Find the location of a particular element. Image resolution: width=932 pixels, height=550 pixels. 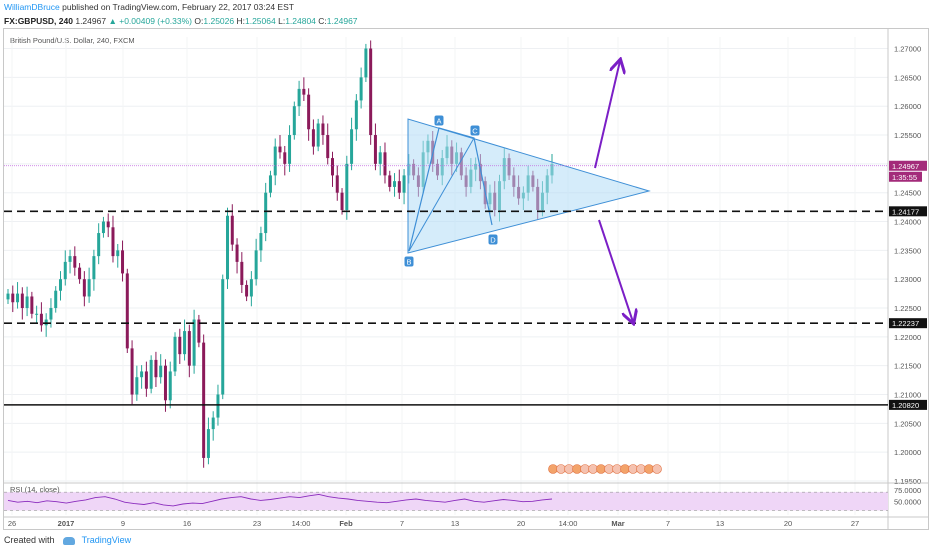

x-tick-label: 7 is located at coordinates (402, 523).